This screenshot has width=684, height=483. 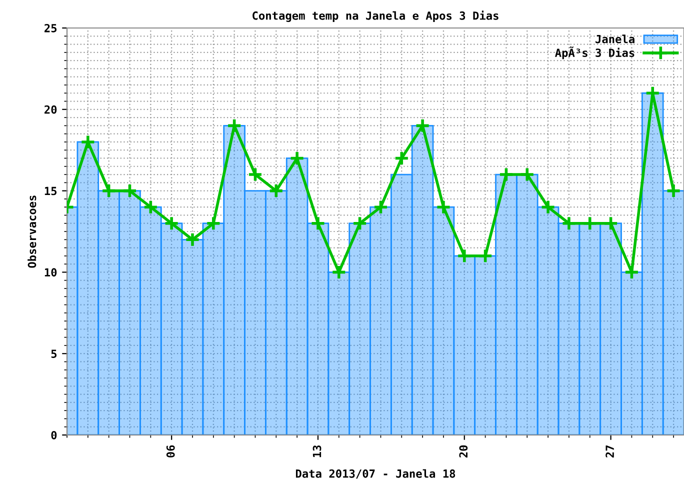 What do you see at coordinates (610, 452) in the screenshot?
I see `x-tick-label: 27` at bounding box center [610, 452].